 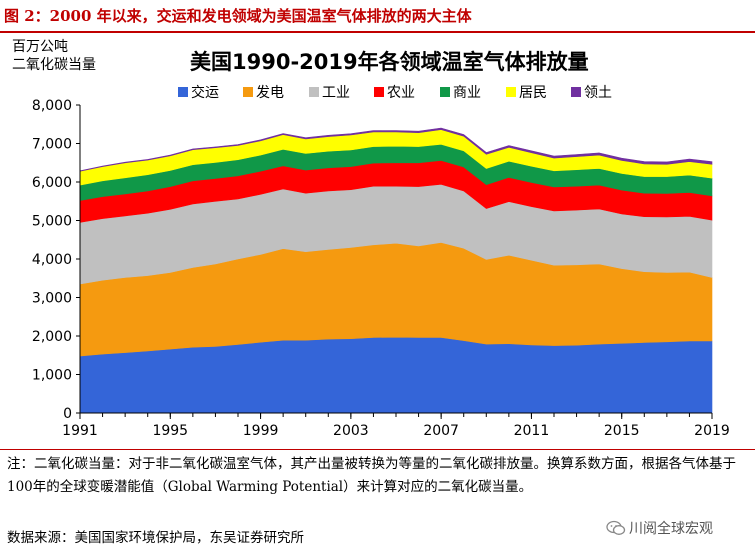 What do you see at coordinates (336, 93) in the screenshot?
I see `legend-label-2: 工业` at bounding box center [336, 93].